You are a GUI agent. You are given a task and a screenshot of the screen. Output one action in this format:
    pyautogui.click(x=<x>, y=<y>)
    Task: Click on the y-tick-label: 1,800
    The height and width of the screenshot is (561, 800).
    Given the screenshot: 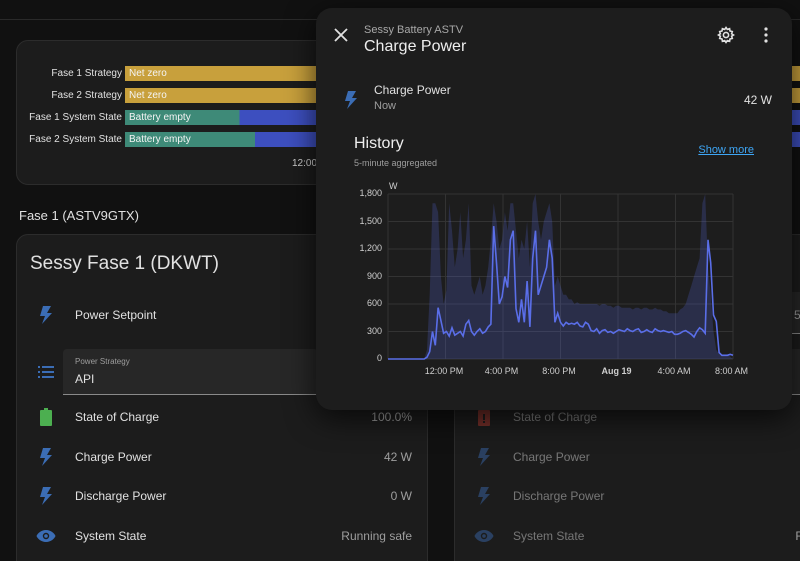 What is the action you would take?
    pyautogui.click(x=370, y=193)
    